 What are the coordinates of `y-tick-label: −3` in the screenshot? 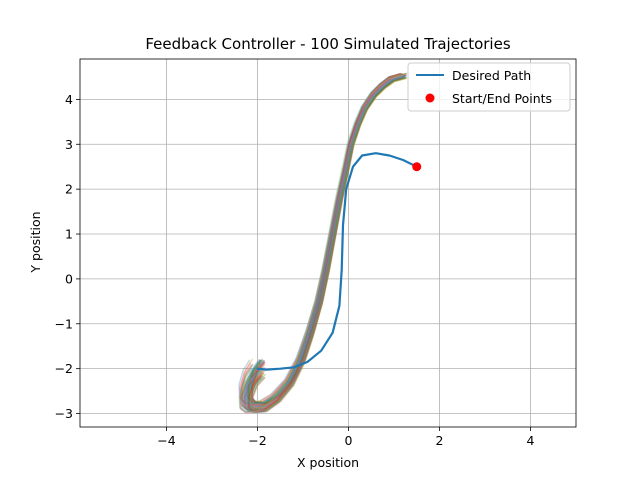 It's located at (64, 413).